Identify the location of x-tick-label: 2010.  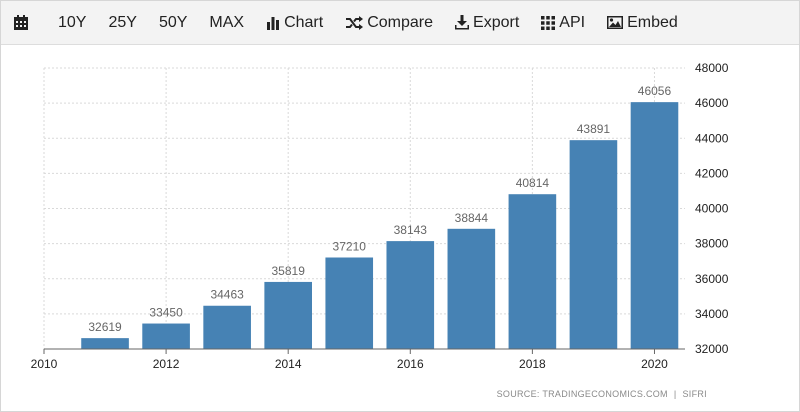
(44, 364).